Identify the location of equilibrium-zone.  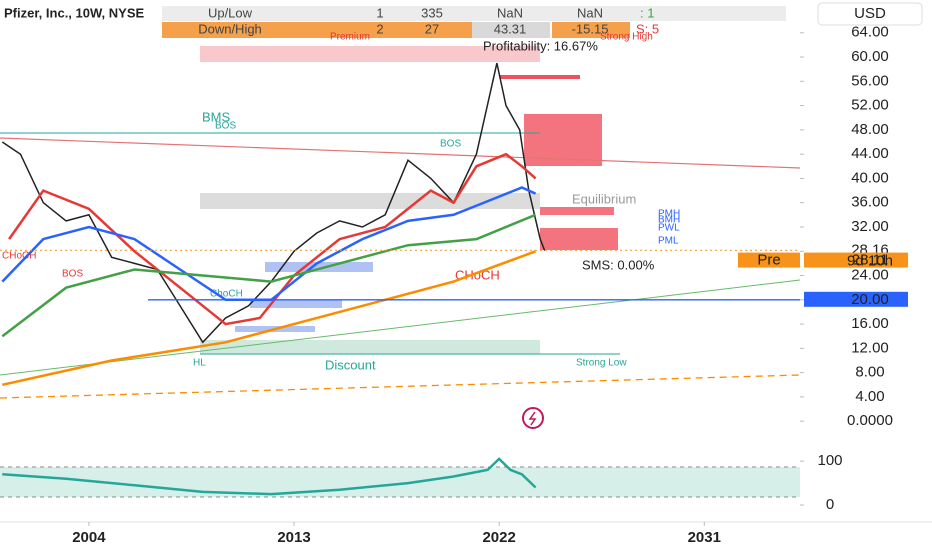
(370, 201).